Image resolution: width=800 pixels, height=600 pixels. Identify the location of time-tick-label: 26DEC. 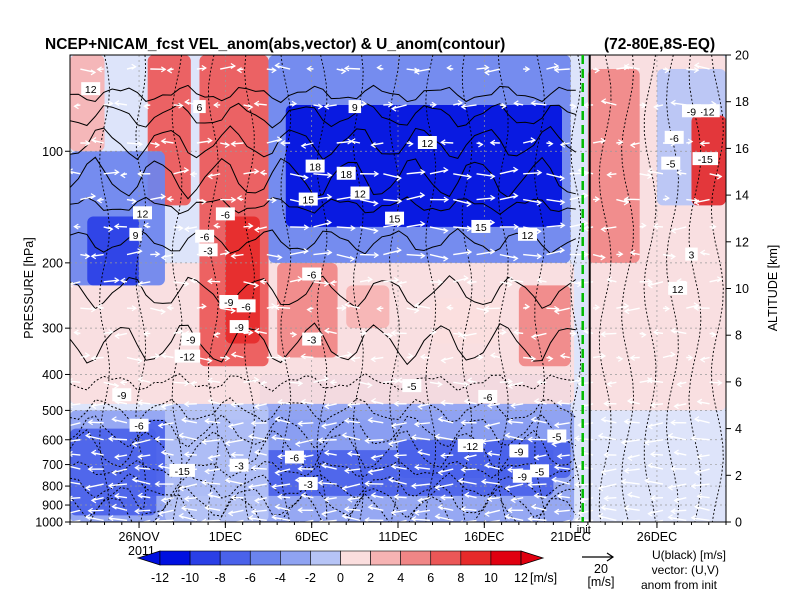
(657, 537).